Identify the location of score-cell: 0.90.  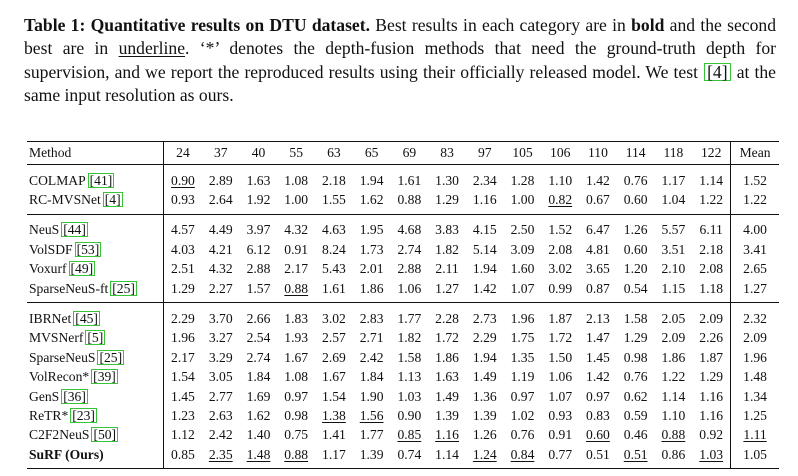
(182, 177).